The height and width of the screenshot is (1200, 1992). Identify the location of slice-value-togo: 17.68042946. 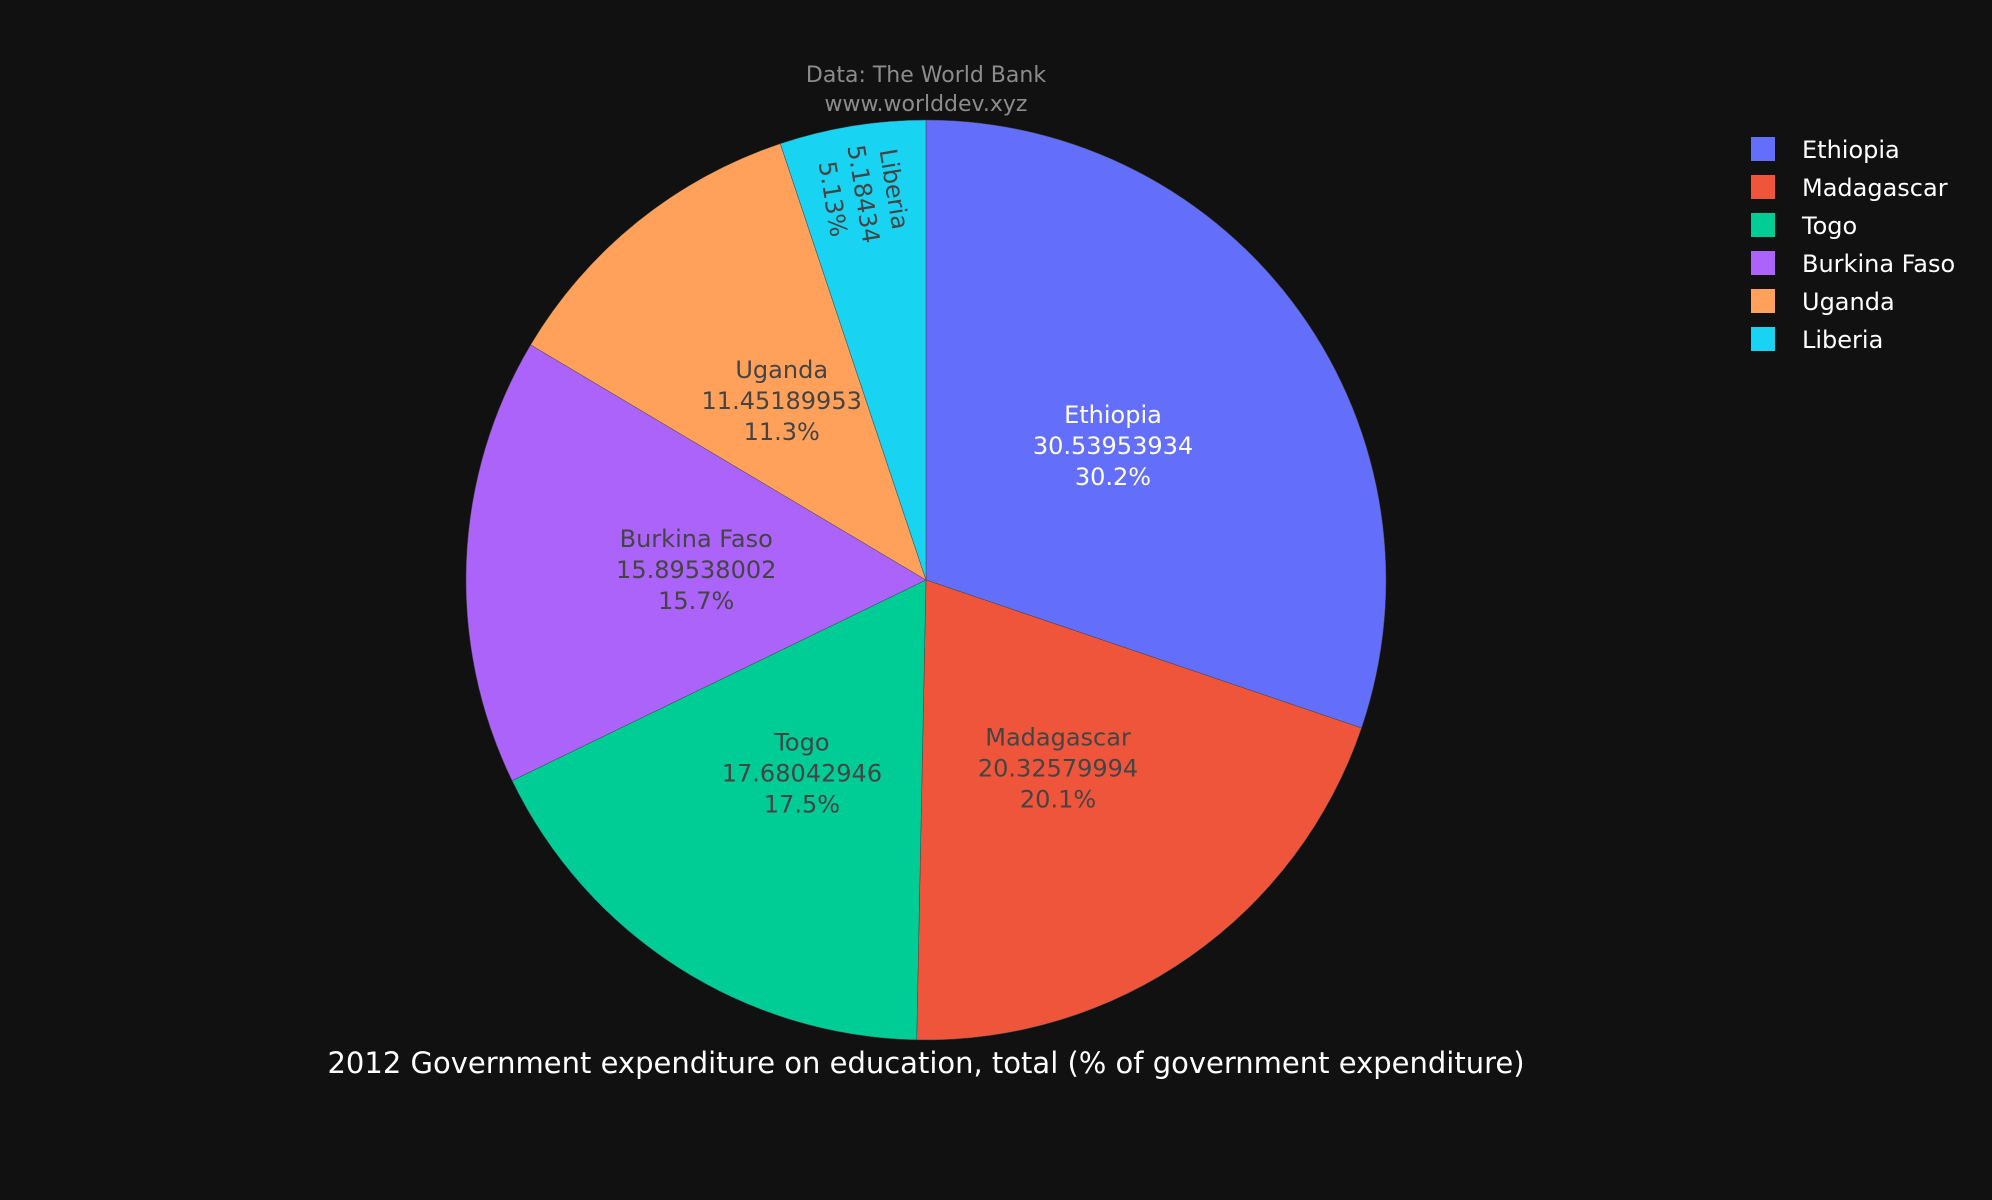
(802, 774).